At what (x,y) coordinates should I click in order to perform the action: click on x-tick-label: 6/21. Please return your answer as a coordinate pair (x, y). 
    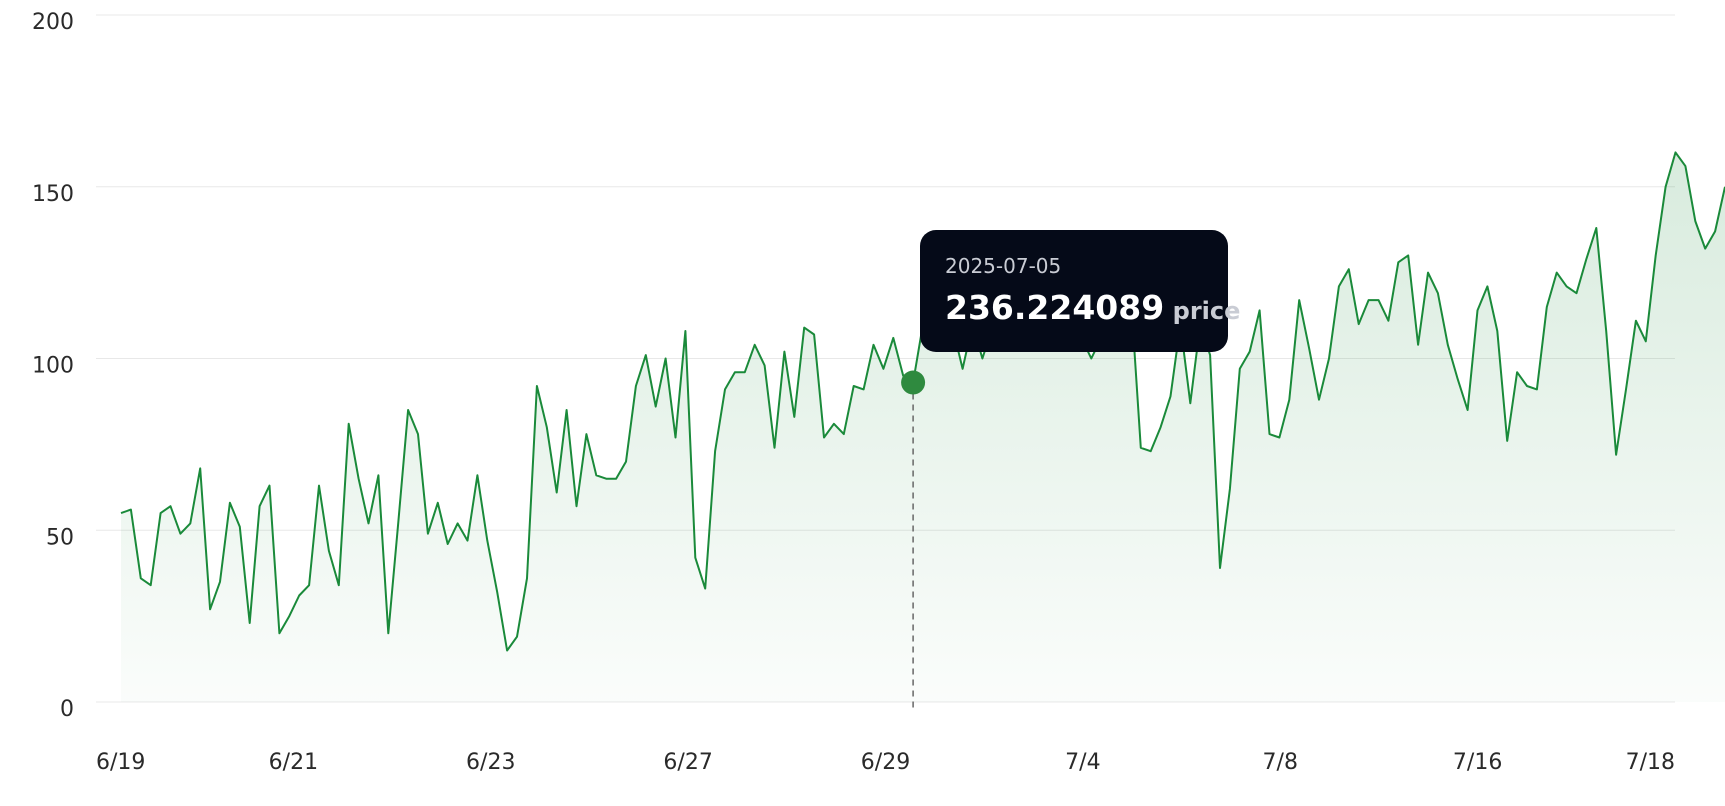
    Looking at the image, I should click on (293, 762).